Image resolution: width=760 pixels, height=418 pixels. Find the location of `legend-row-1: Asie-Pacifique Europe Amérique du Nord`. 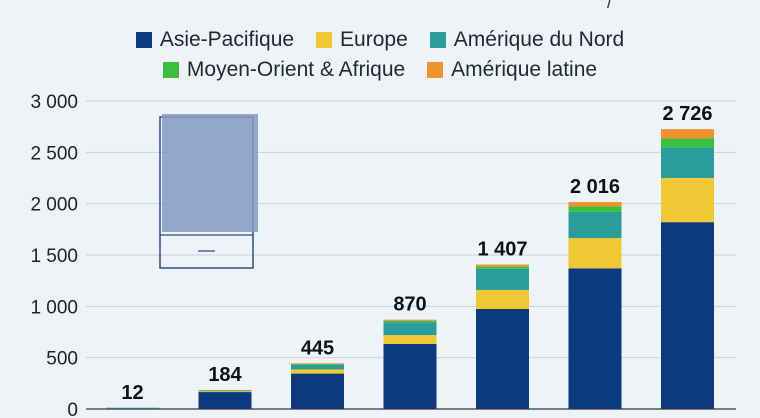

legend-row-1: Asie-Pacifique Europe Amérique du Nord is located at coordinates (380, 40).